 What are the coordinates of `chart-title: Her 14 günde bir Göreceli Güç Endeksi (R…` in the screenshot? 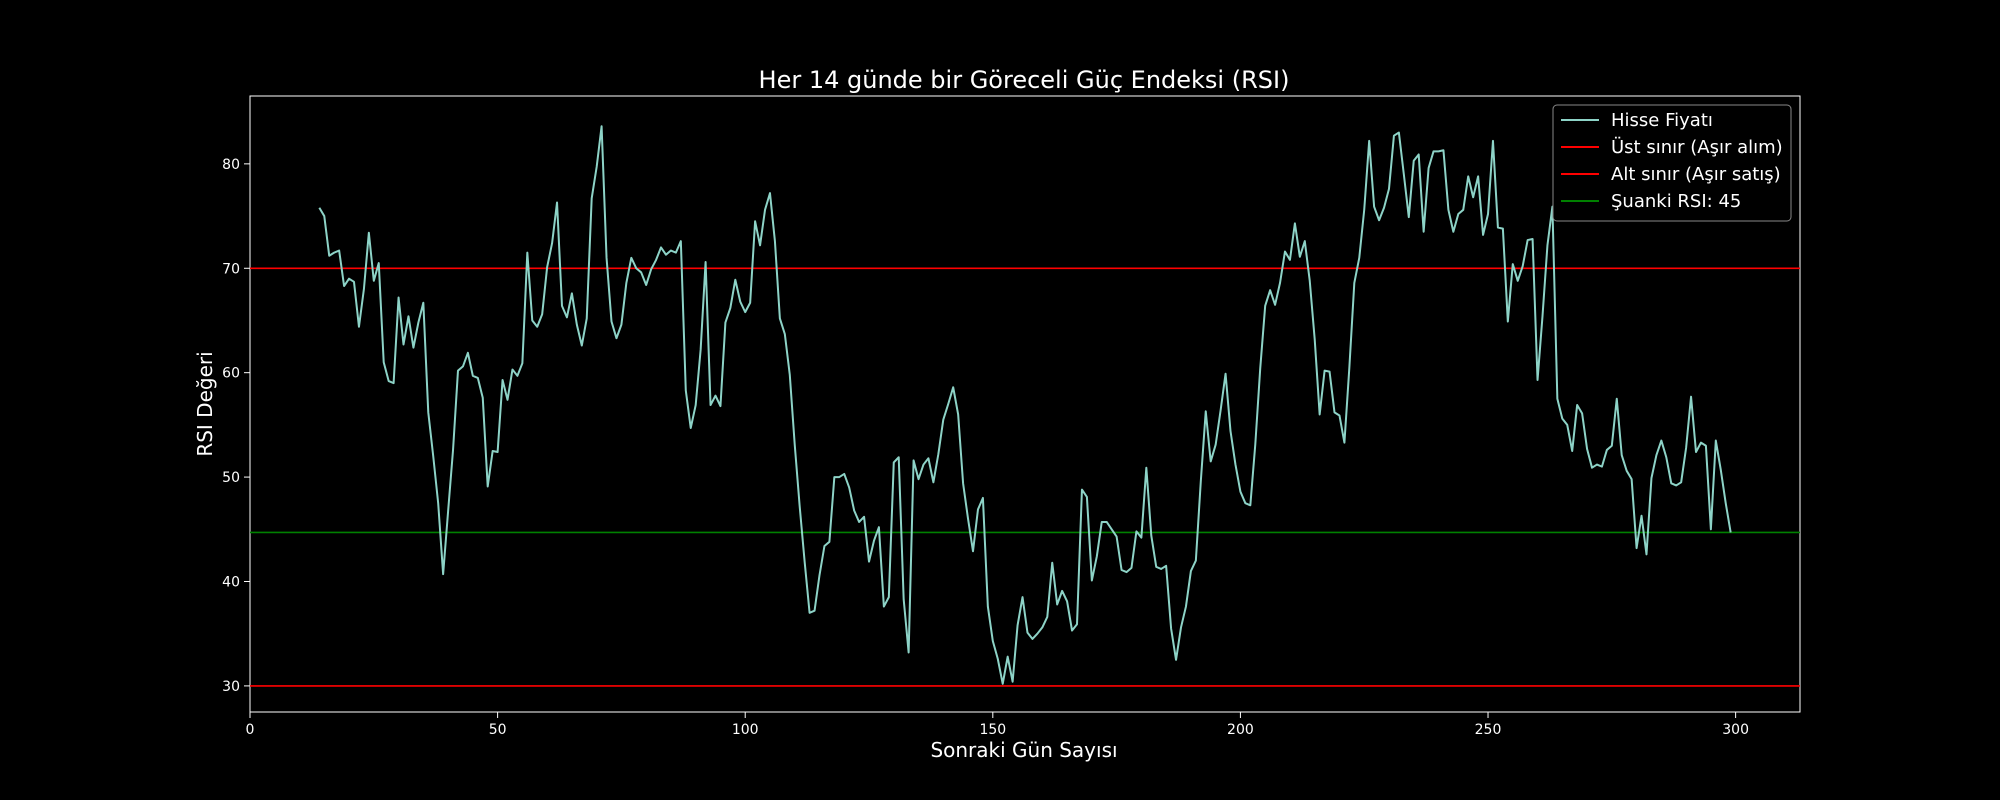 It's located at (1024, 80).